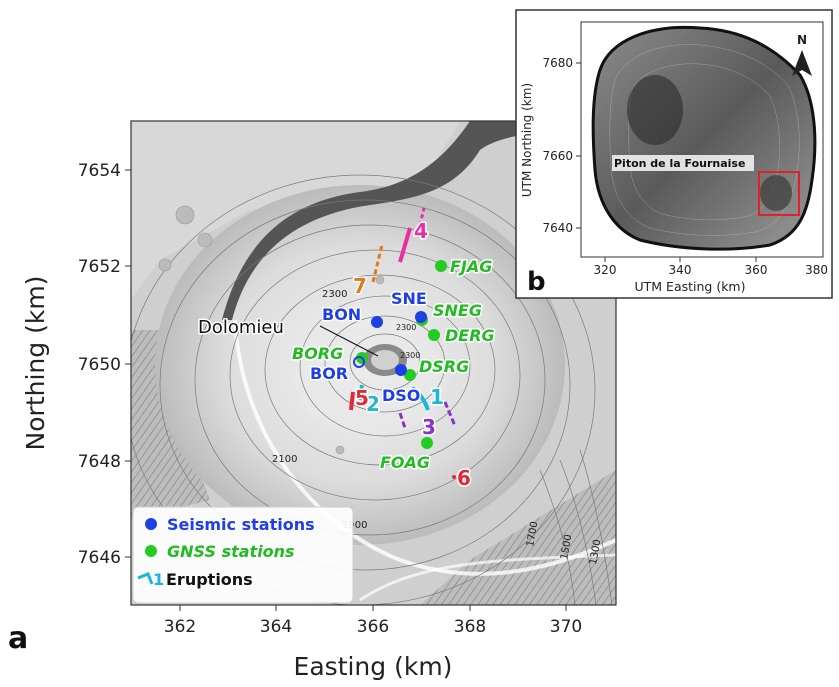 This screenshot has width=839, height=687. I want to click on inset-x-tick-label: 340, so click(680, 270).